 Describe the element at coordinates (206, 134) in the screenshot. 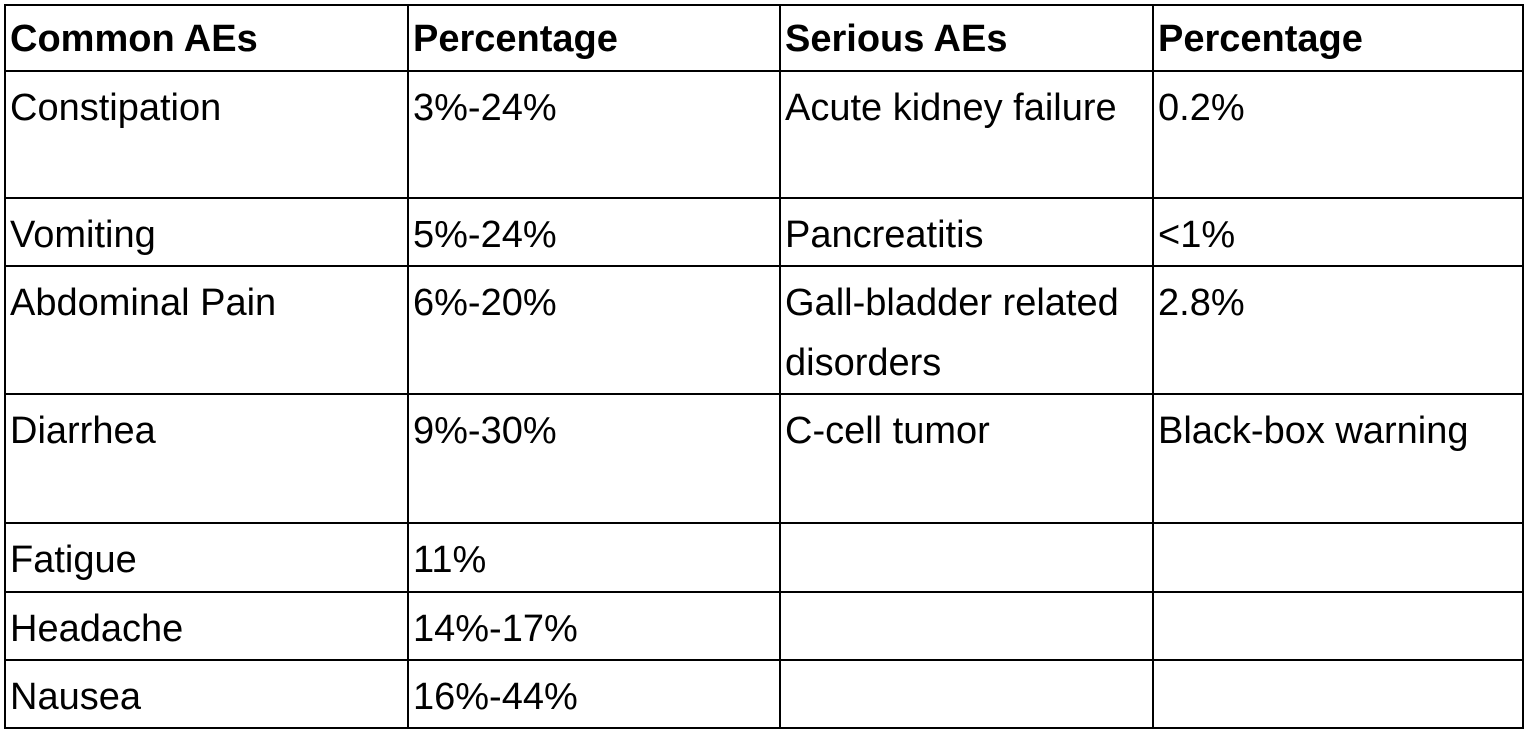

I see `table-cell: Constipation` at that location.